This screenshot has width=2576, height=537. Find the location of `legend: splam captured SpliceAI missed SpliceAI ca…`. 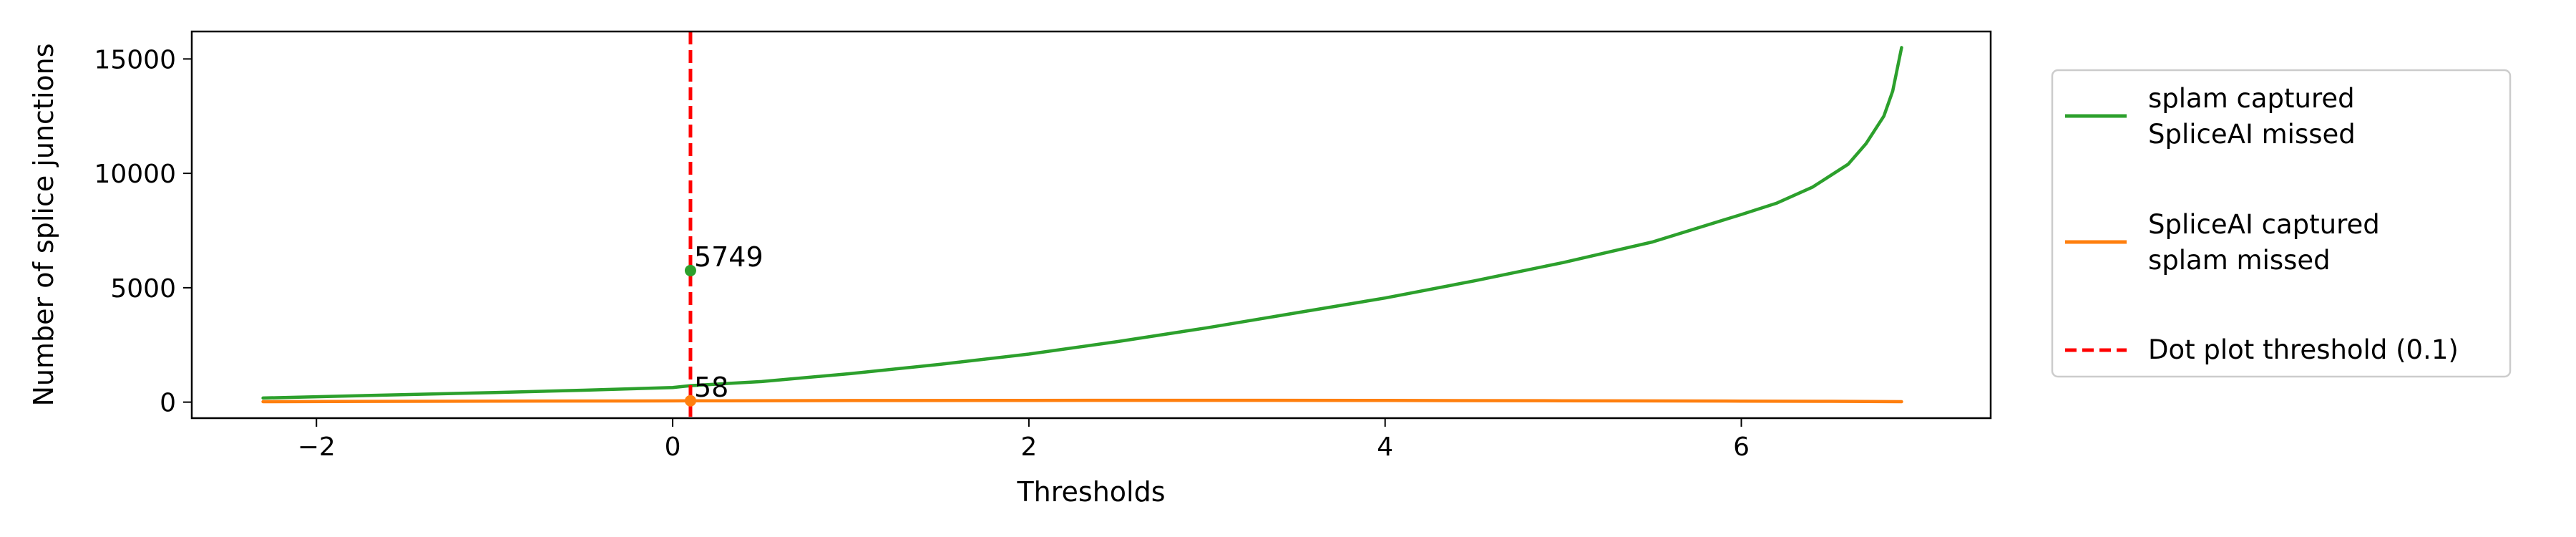

legend: splam captured SpliceAI missed SpliceAI ca… is located at coordinates (2281, 223).